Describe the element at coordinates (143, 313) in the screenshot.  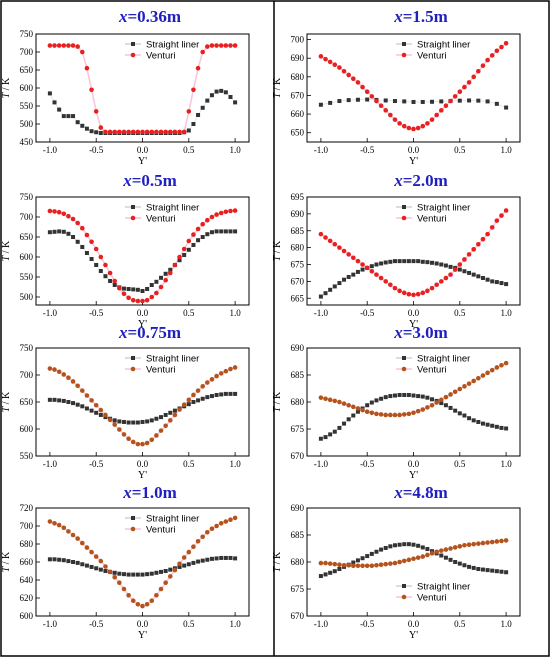
I see `x-tick-label: 0.0` at that location.